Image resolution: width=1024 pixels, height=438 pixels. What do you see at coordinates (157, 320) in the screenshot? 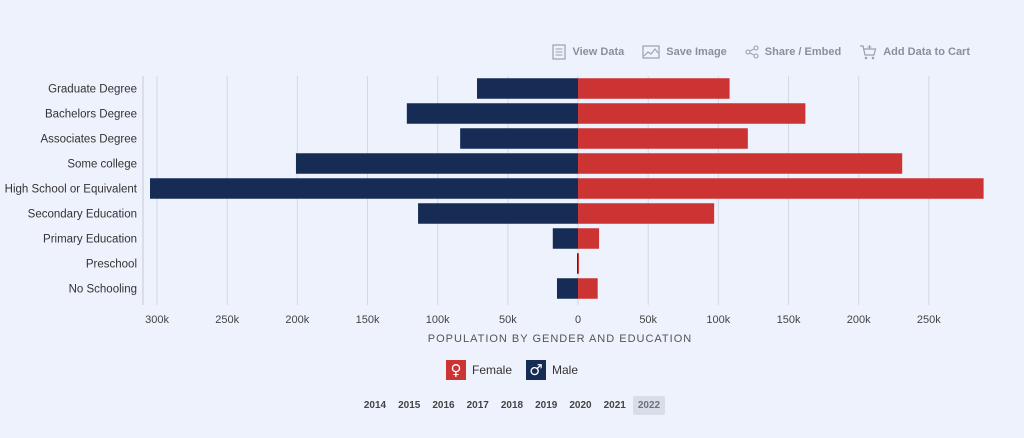
I see `x-tick-label: 300k` at bounding box center [157, 320].